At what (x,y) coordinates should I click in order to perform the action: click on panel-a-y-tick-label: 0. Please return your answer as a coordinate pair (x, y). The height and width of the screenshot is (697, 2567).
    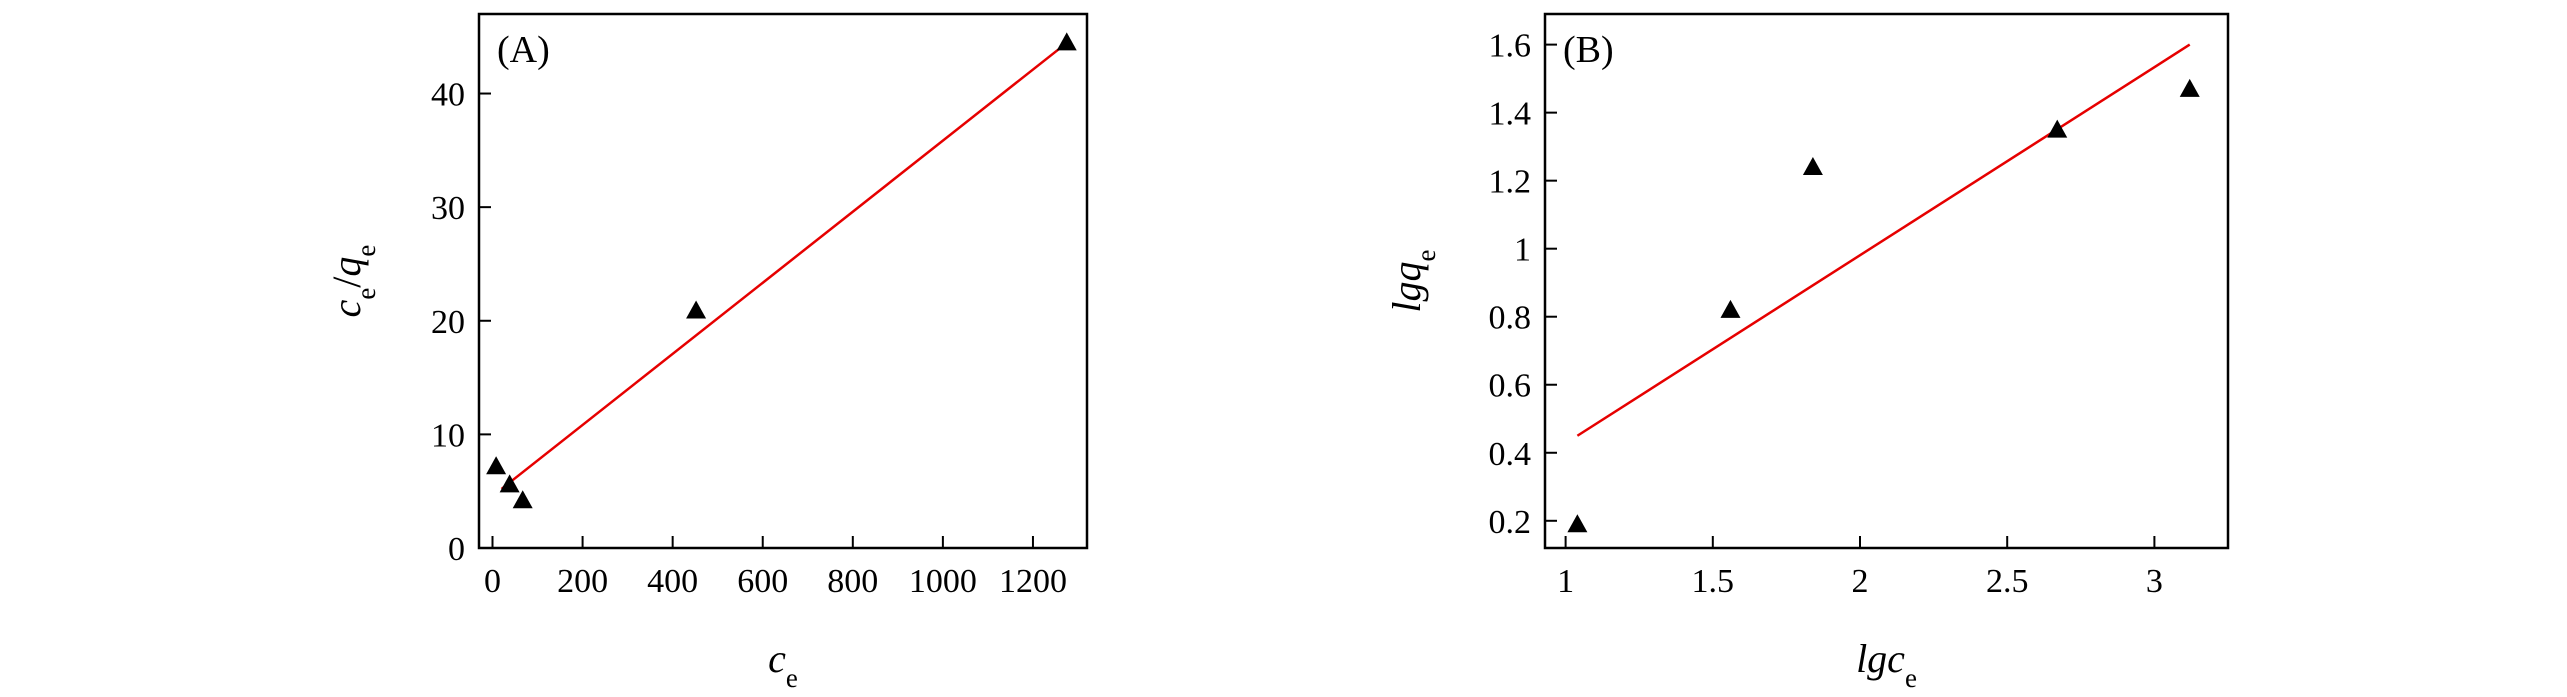
    Looking at the image, I should click on (456, 549).